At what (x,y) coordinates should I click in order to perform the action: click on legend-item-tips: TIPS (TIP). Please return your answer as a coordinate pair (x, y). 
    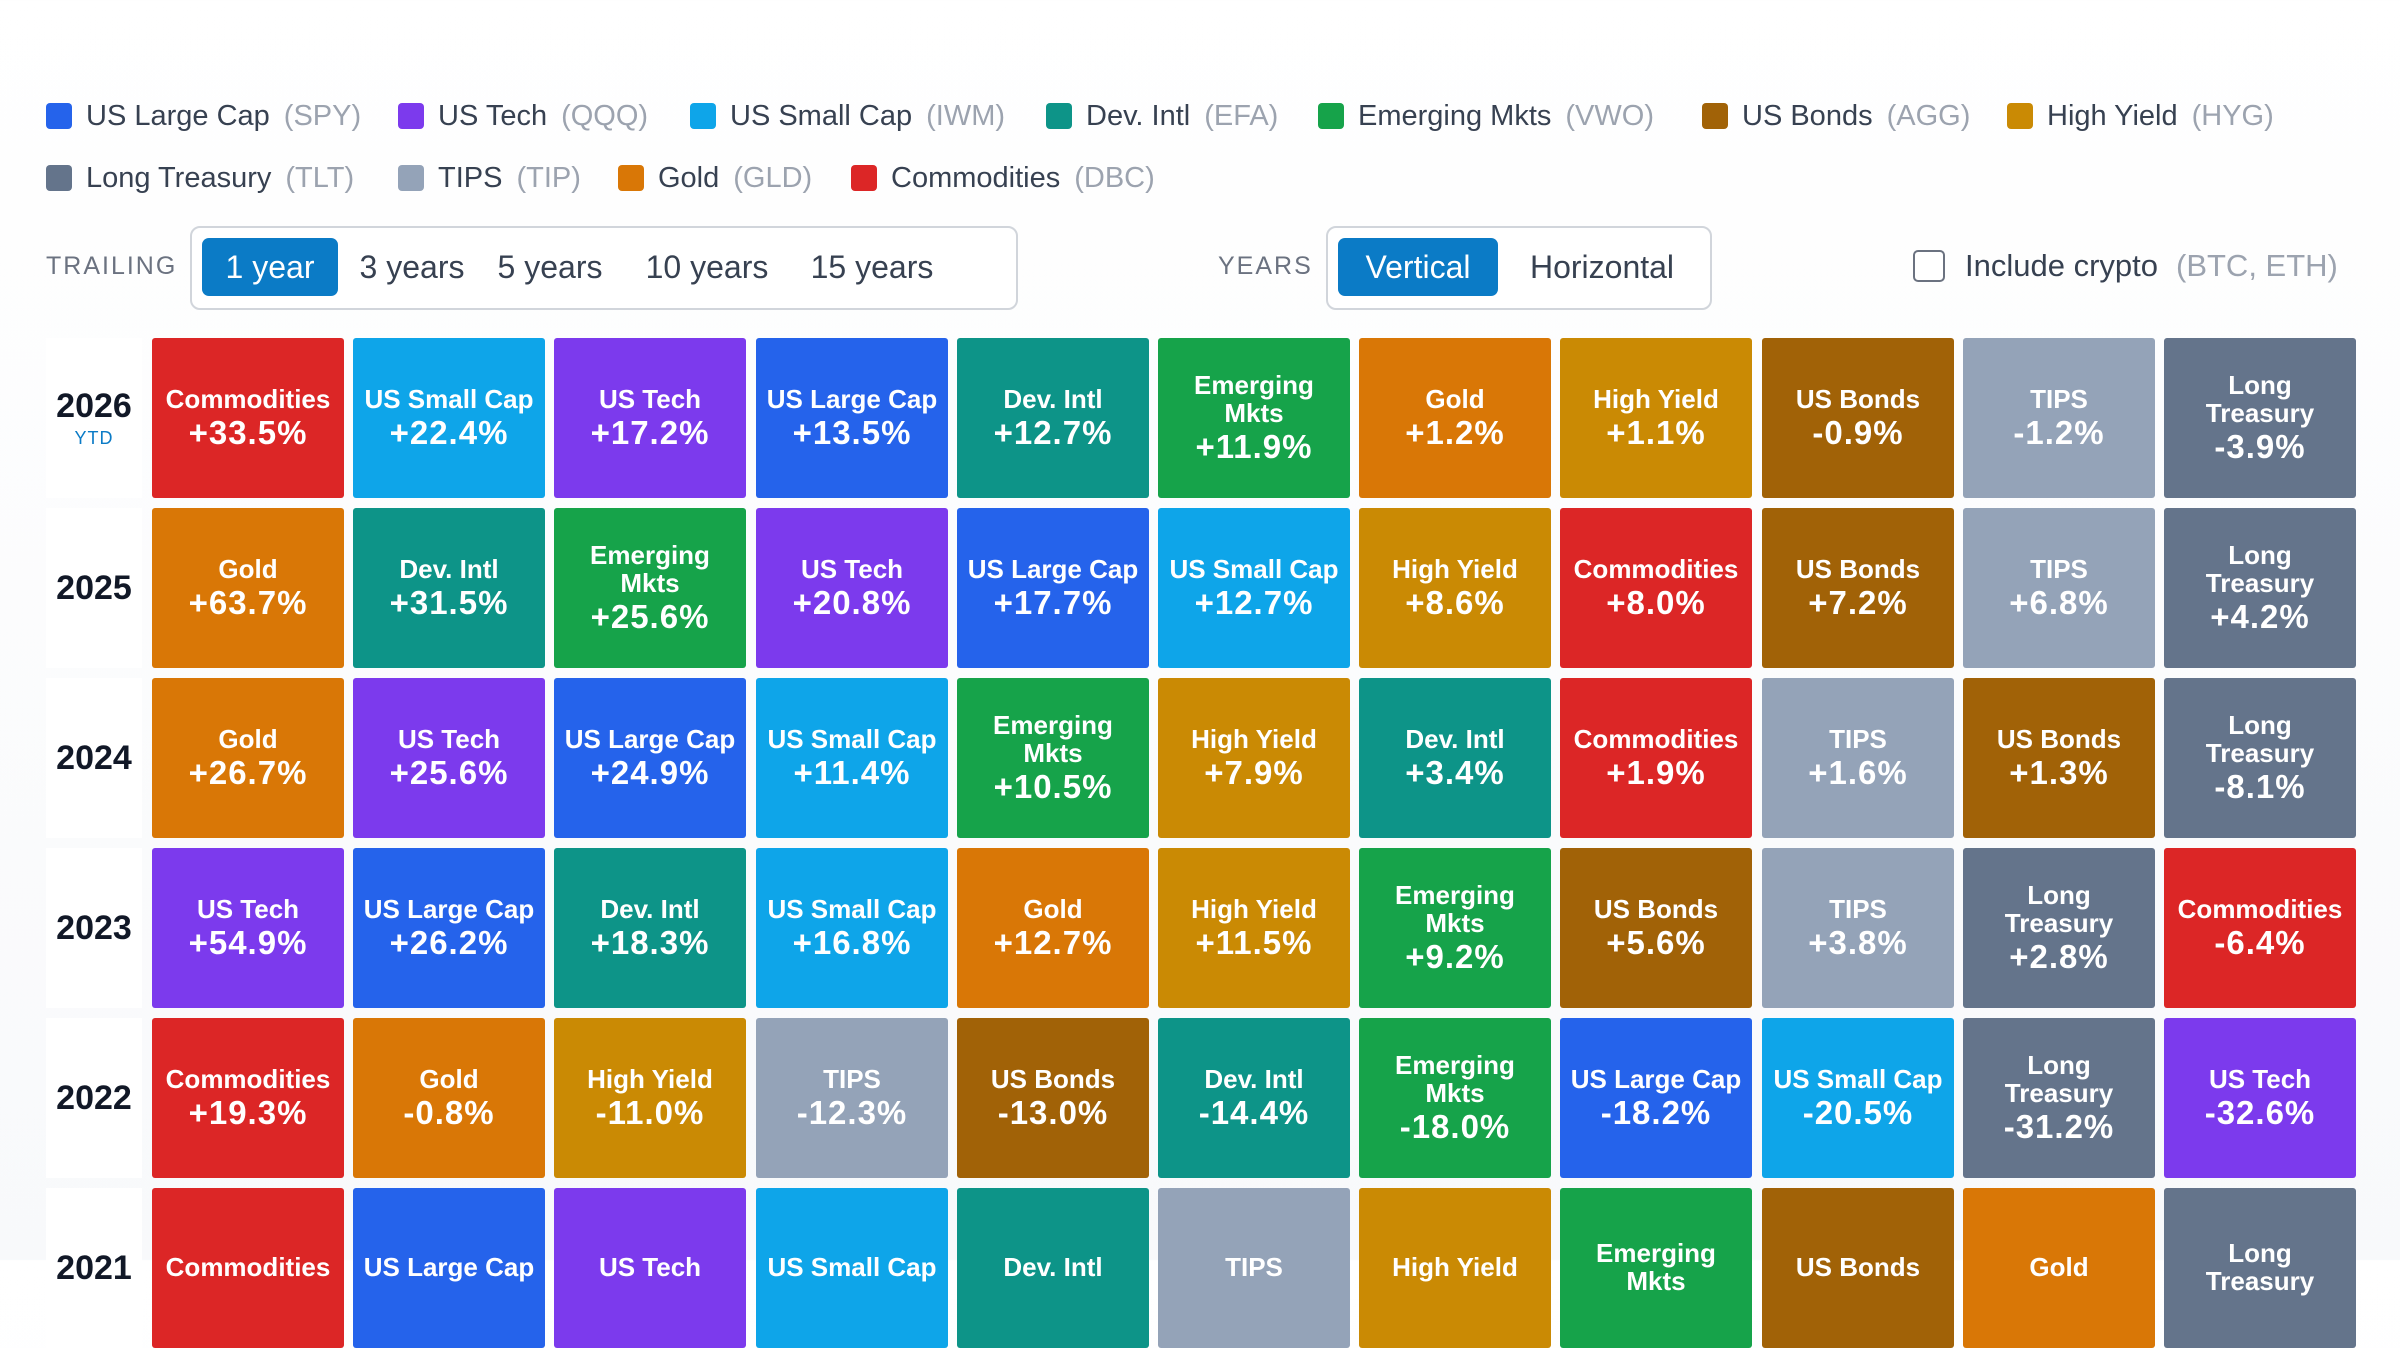
    Looking at the image, I should click on (489, 178).